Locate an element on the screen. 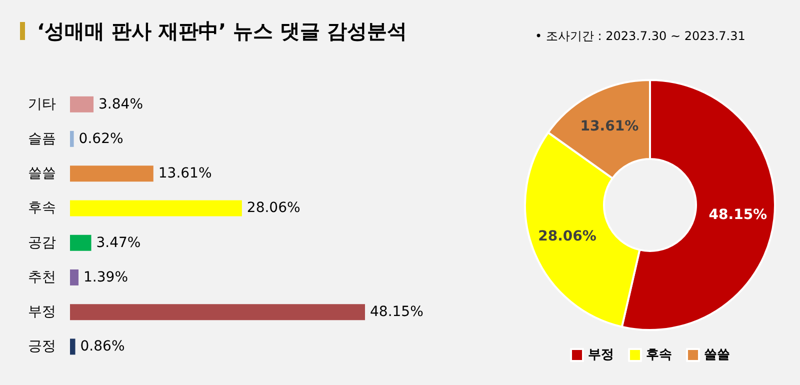  y-tick-label: 쓸쓸 is located at coordinates (42, 174).